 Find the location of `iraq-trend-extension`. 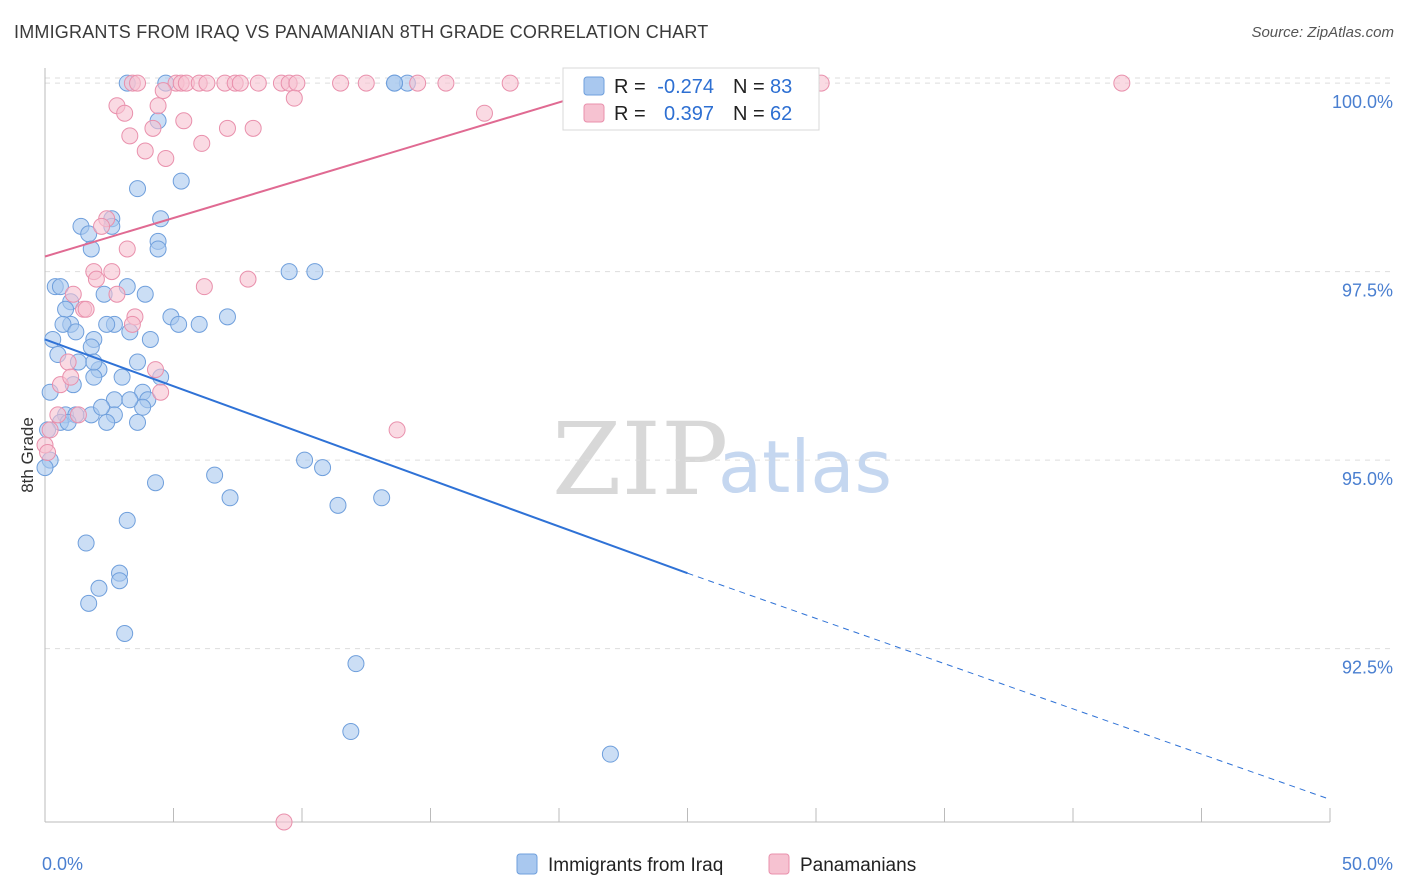

iraq-trend-extension is located at coordinates (1009, 686).